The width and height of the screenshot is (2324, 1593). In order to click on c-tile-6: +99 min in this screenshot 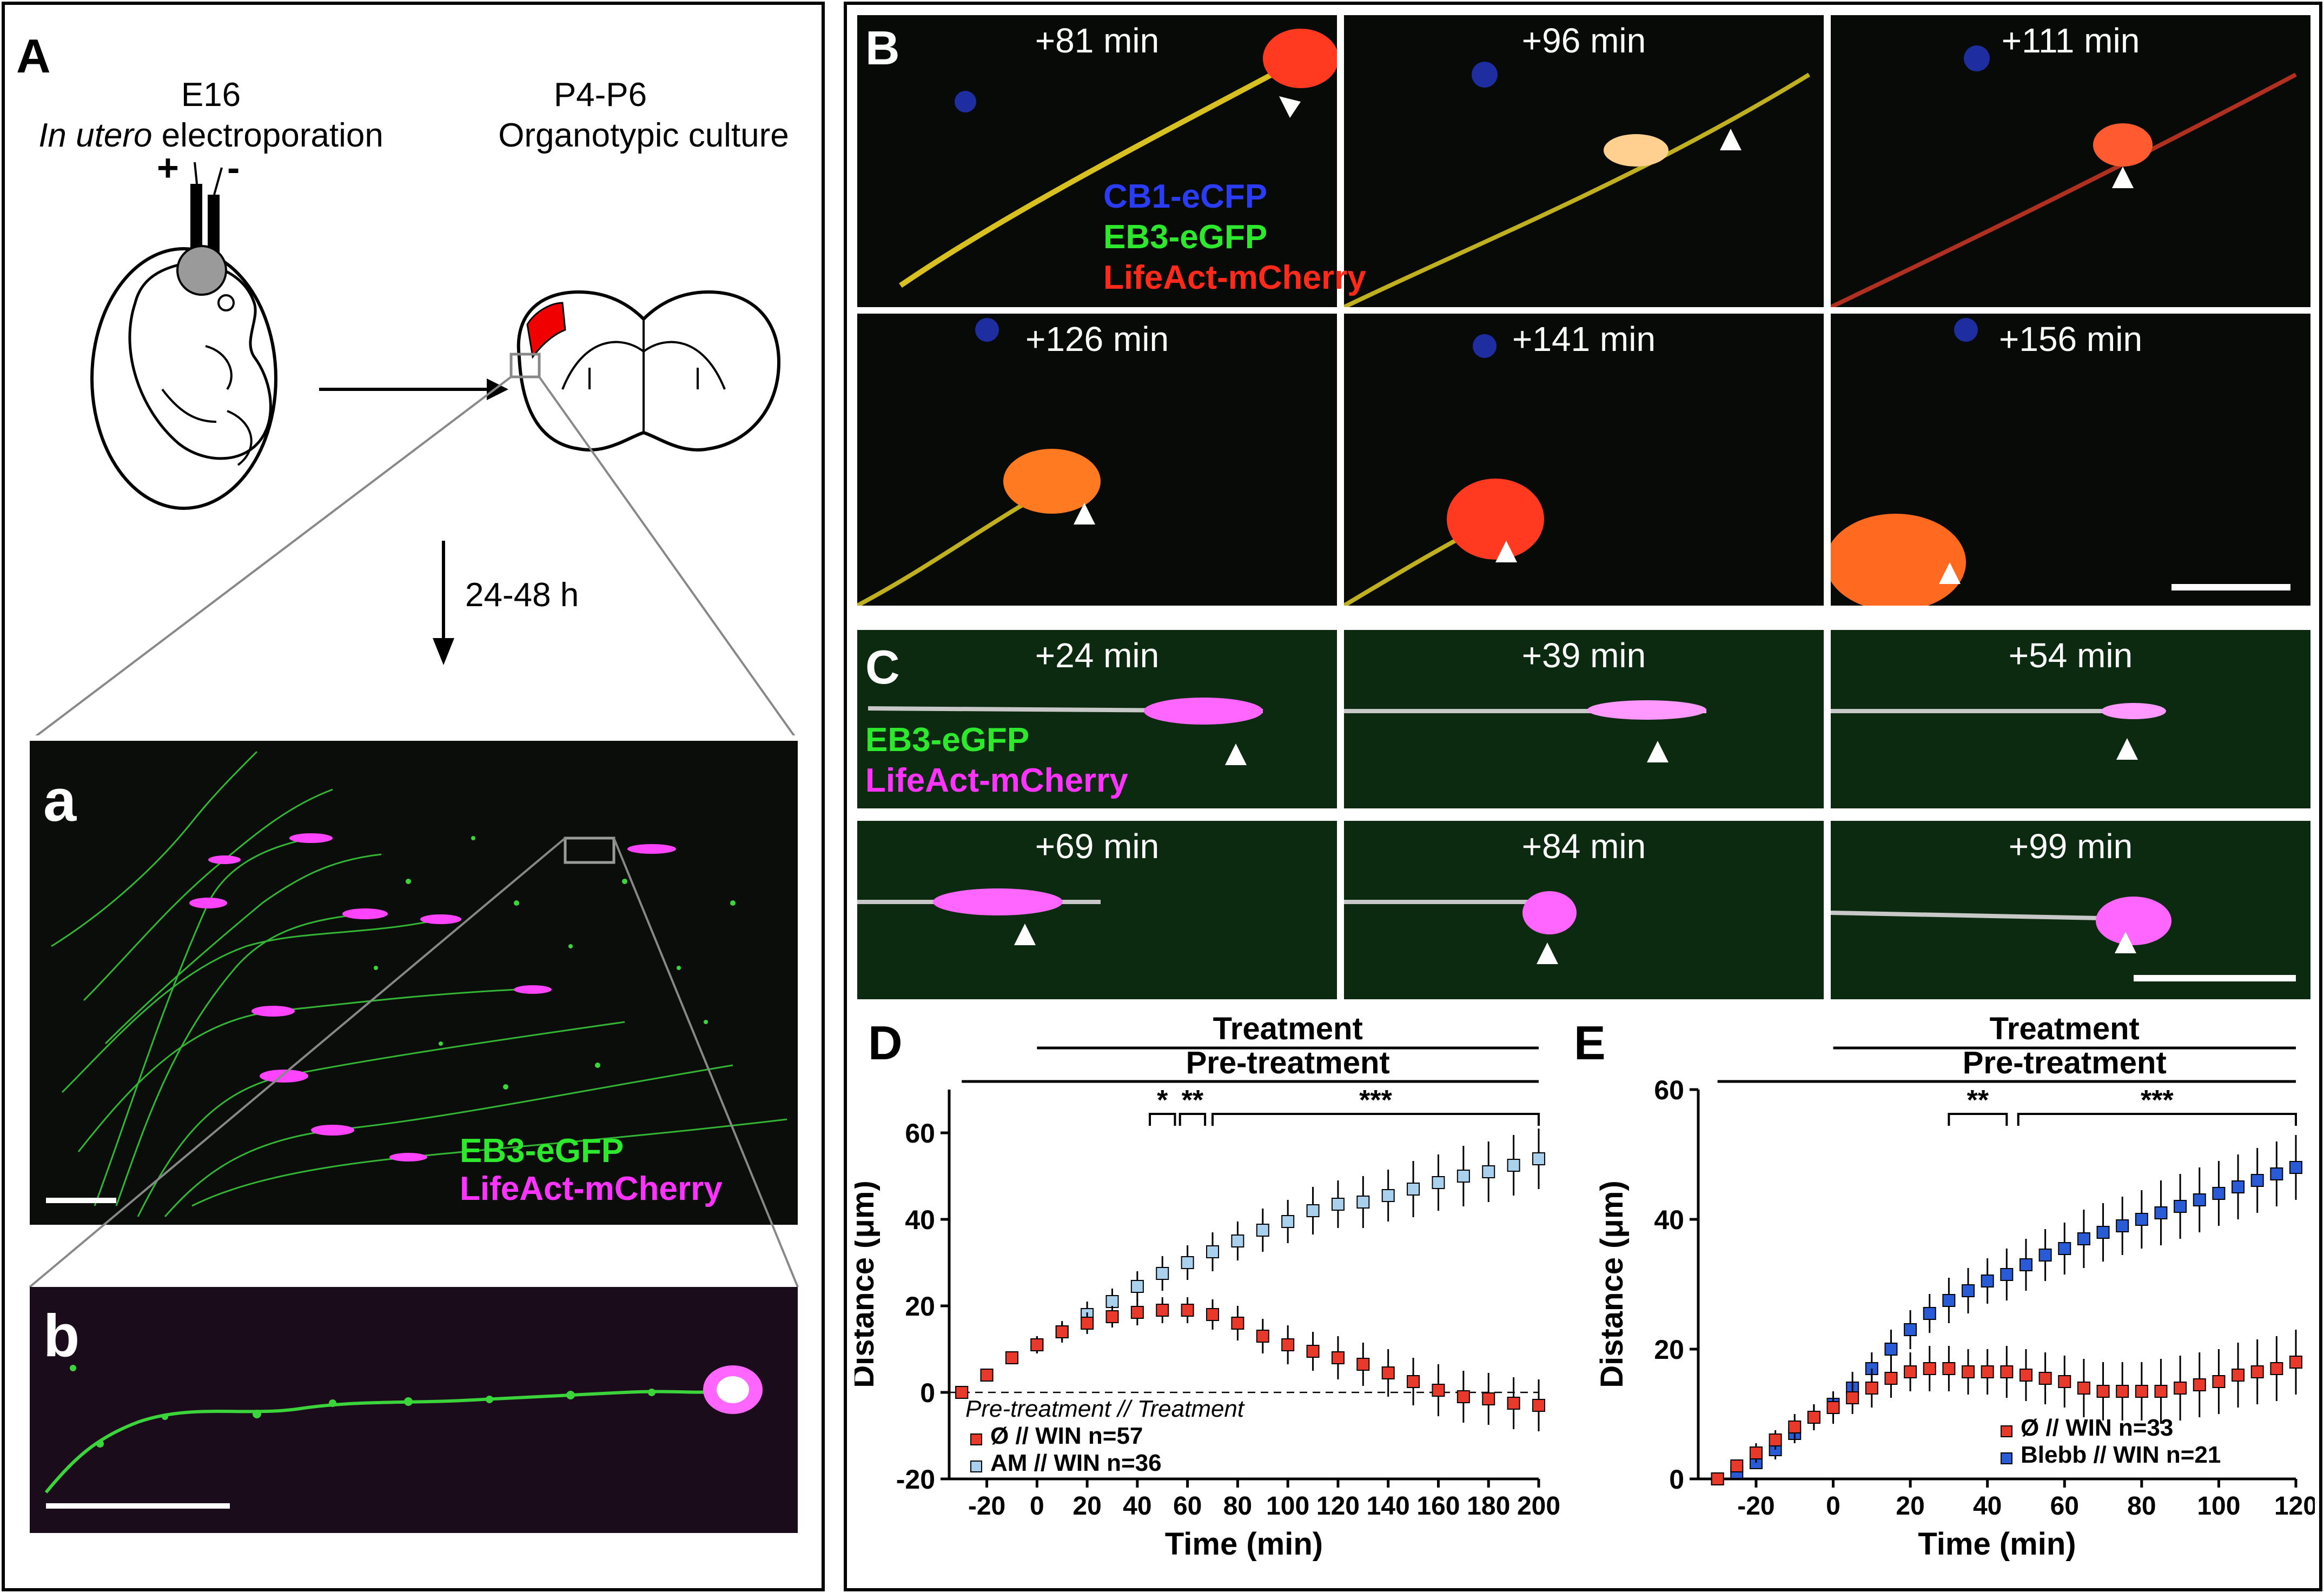, I will do `click(2070, 910)`.